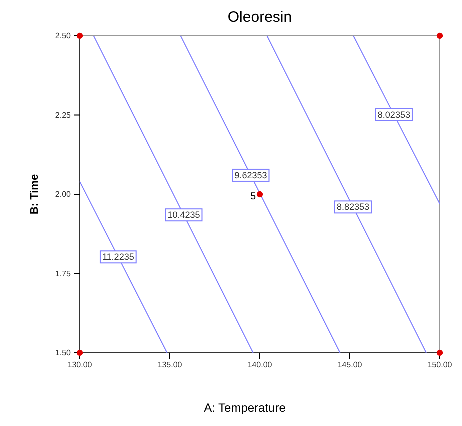  I want to click on series-label: 10.4235, so click(184, 215).